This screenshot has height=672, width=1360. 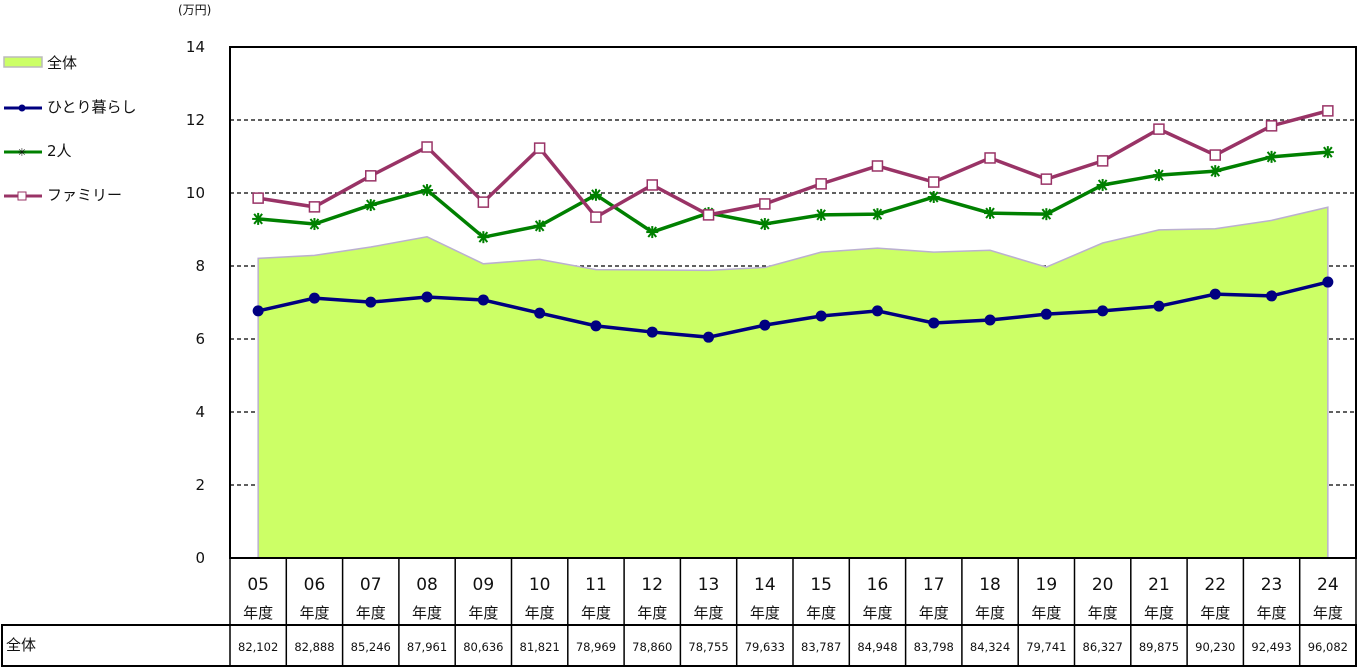 What do you see at coordinates (200, 339) in the screenshot?
I see `y-tick-label: 6` at bounding box center [200, 339].